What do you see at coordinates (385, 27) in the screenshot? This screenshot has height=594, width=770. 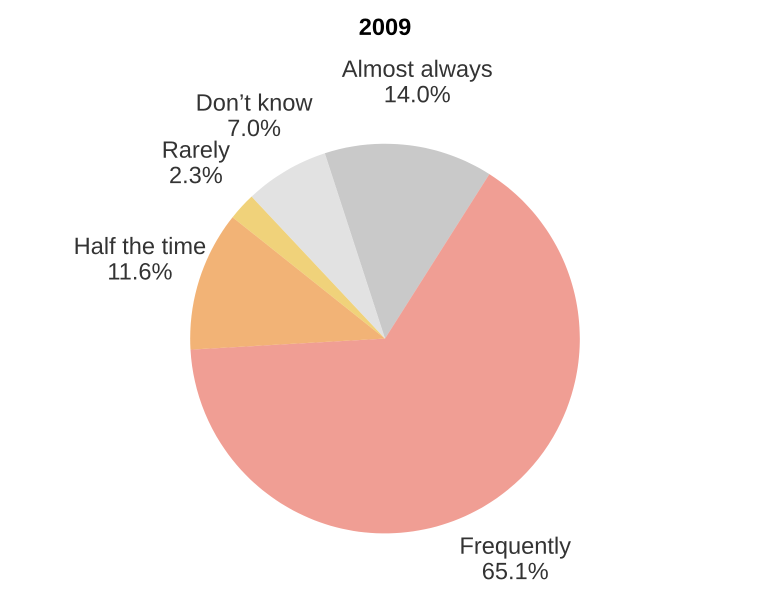 I see `chart-title: 2009` at bounding box center [385, 27].